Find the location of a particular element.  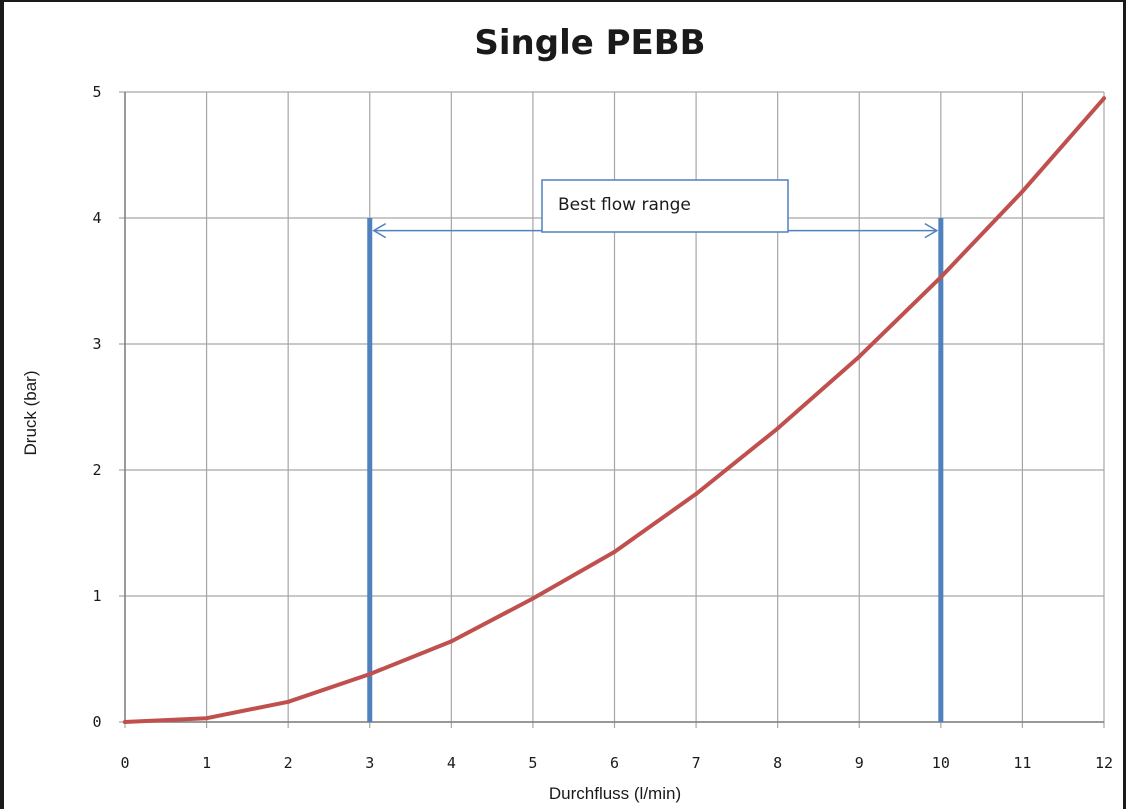

x-tick-label: 3 is located at coordinates (369, 763).